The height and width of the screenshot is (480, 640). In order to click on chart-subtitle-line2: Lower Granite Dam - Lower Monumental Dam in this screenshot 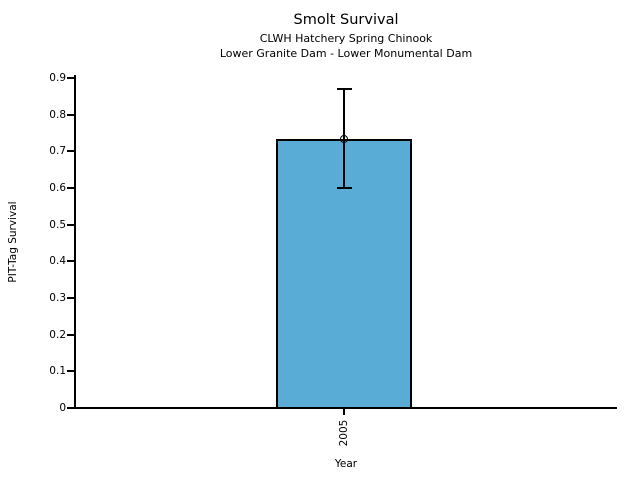, I will do `click(346, 53)`.